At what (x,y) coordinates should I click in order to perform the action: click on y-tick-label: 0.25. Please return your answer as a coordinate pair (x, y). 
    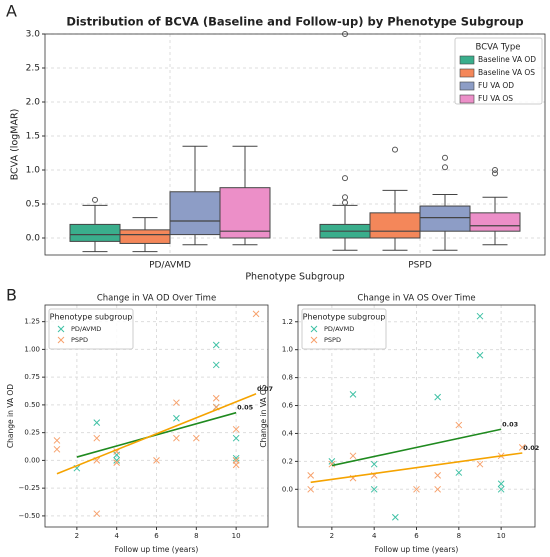
    Looking at the image, I should click on (32, 433).